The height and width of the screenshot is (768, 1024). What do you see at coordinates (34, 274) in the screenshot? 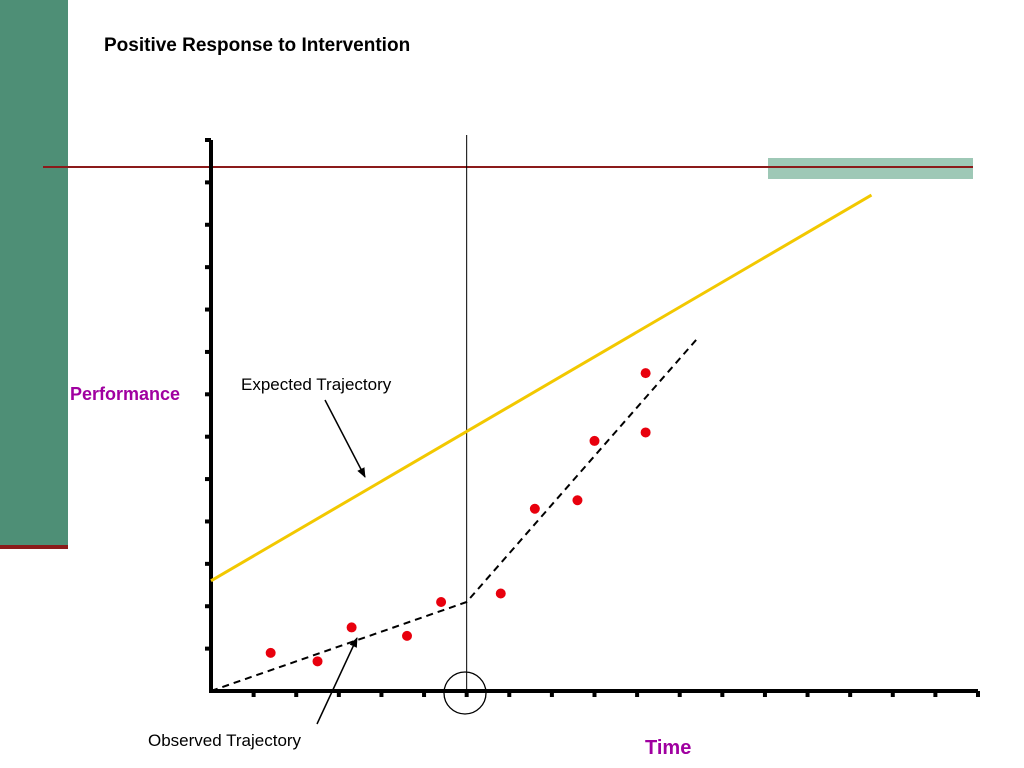
I see `left-accent-bar` at bounding box center [34, 274].